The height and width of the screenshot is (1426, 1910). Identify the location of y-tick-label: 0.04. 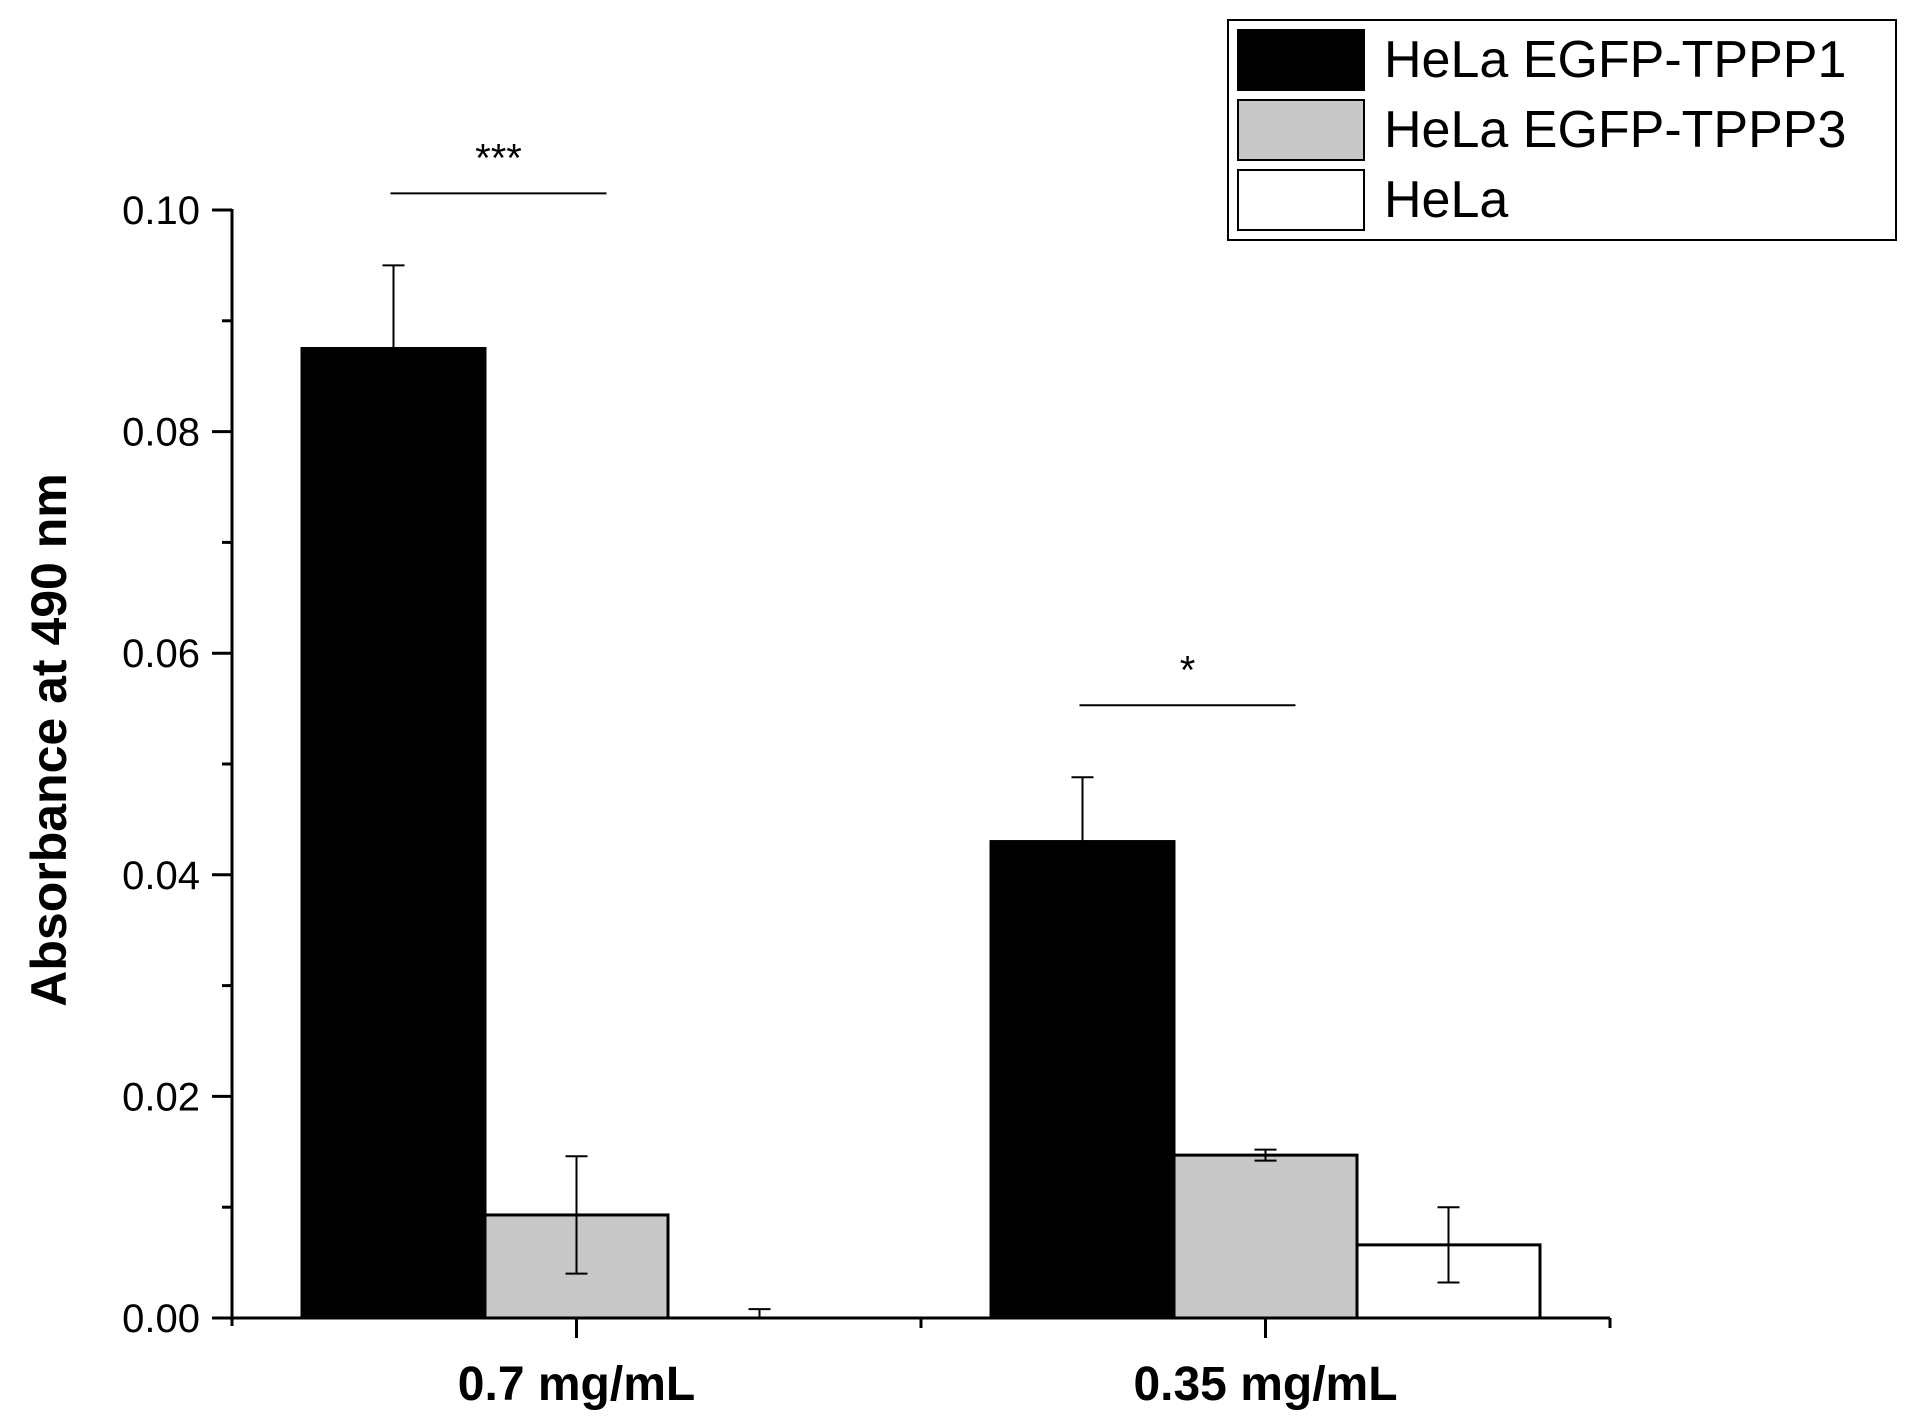
(161, 876).